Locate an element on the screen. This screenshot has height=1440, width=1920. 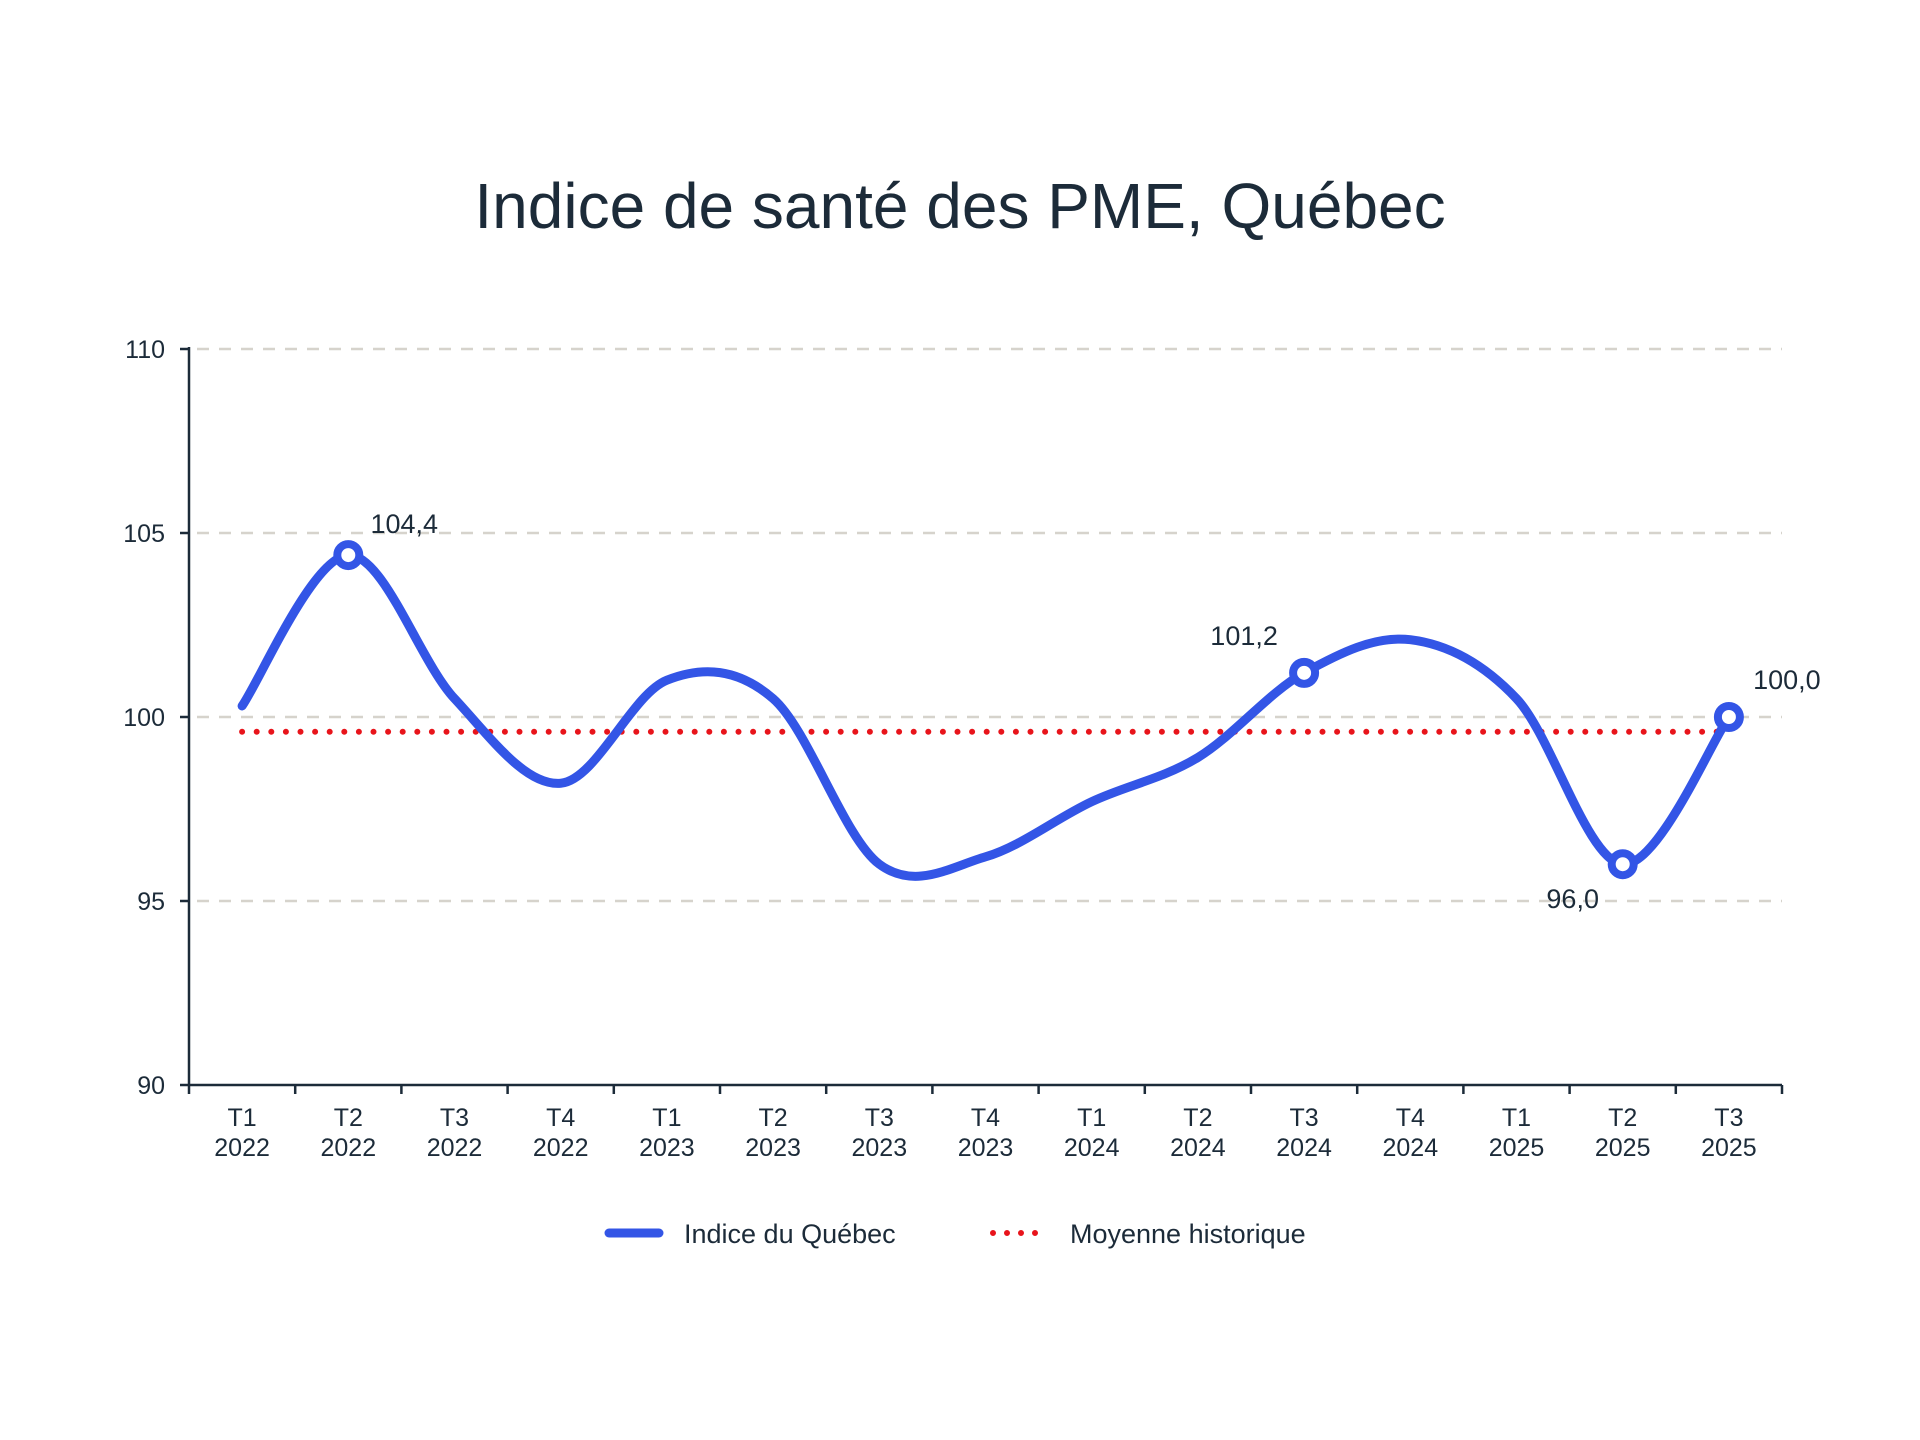
x-tick-label: T4 2022 is located at coordinates (561, 1133).